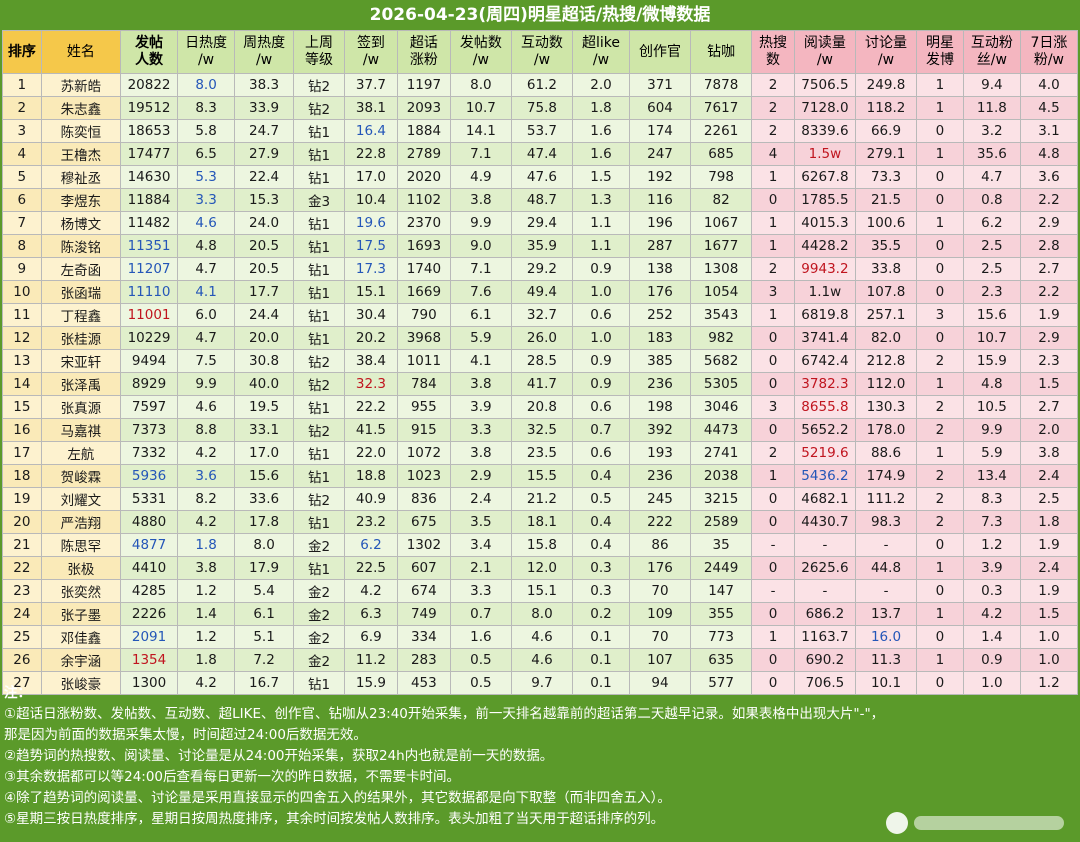 Image resolution: width=1080 pixels, height=842 pixels. What do you see at coordinates (370, 246) in the screenshot?
I see `table-cell: 17.5` at bounding box center [370, 246].